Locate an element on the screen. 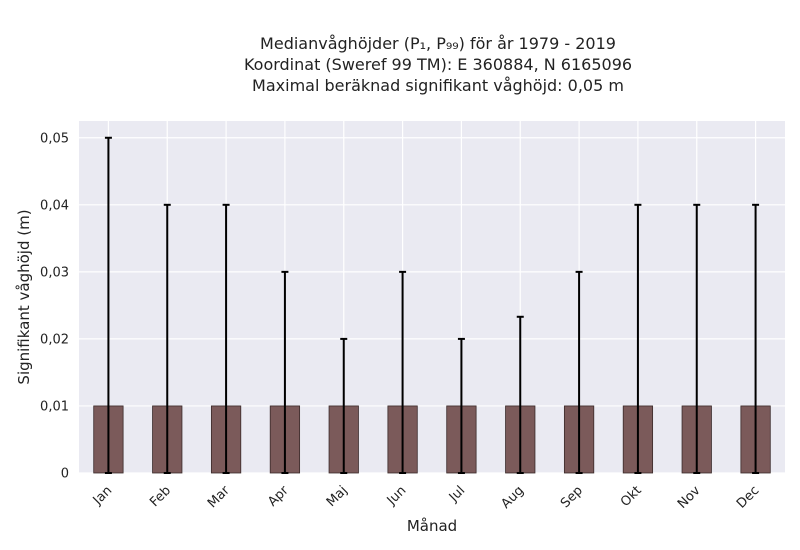  x-tick-label: Sep is located at coordinates (572, 497).